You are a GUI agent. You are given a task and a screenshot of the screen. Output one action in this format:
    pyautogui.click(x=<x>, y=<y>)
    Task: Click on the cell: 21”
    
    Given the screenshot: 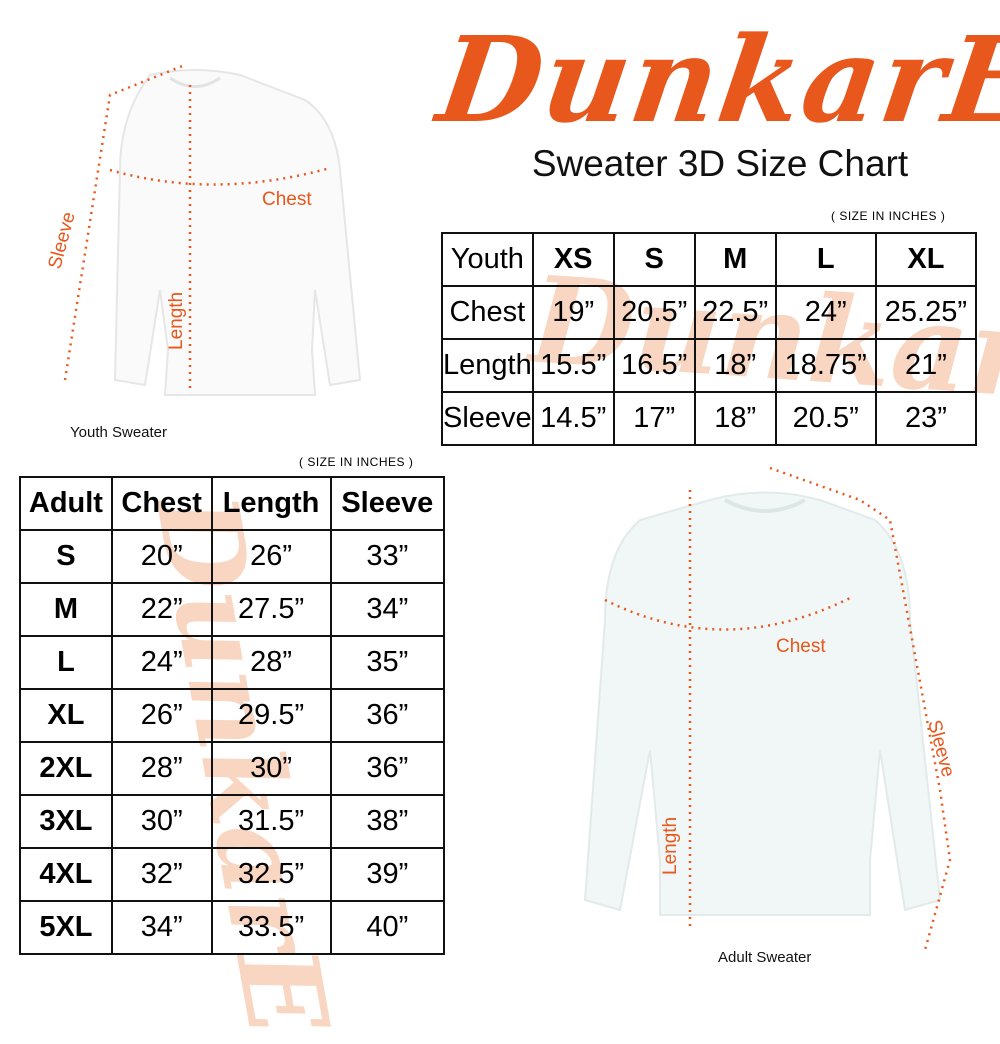 What is the action you would take?
    pyautogui.click(x=926, y=365)
    